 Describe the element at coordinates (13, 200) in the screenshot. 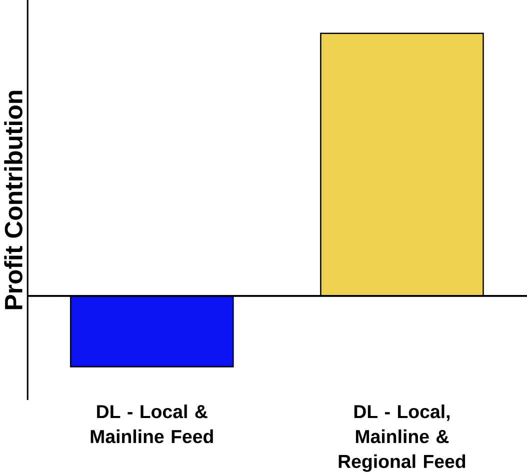

I see `y-axis-title: Profit Contribution` at that location.